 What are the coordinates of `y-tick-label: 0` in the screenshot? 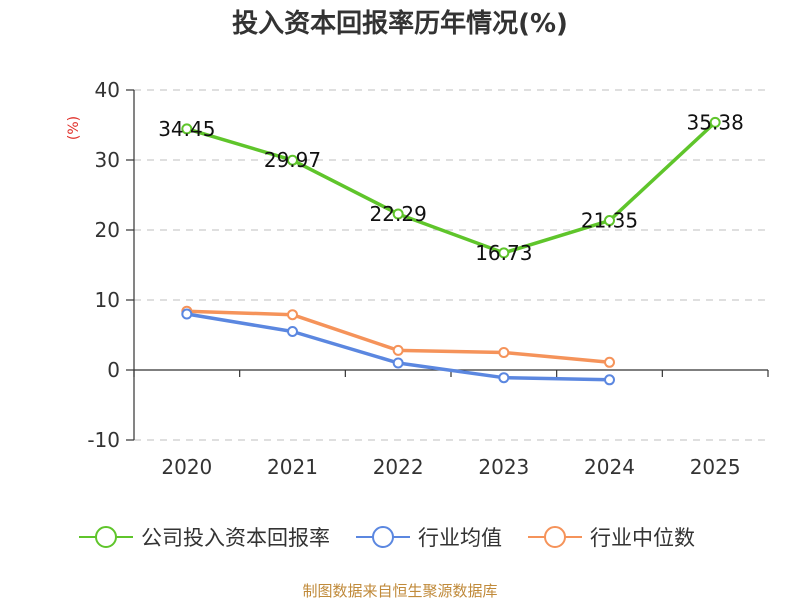 It's located at (113, 370).